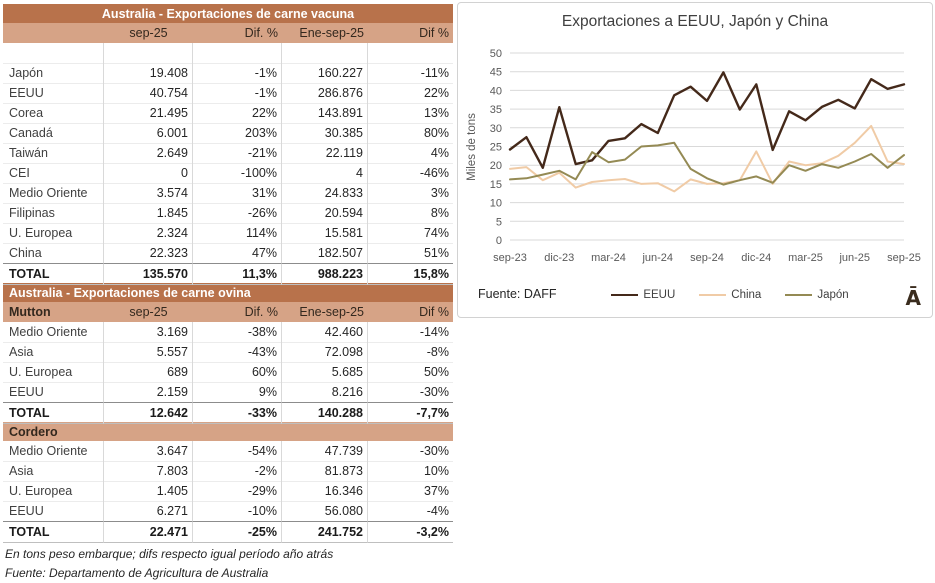 The height and width of the screenshot is (583, 935). I want to click on value-cell: 42.460, so click(325, 332).